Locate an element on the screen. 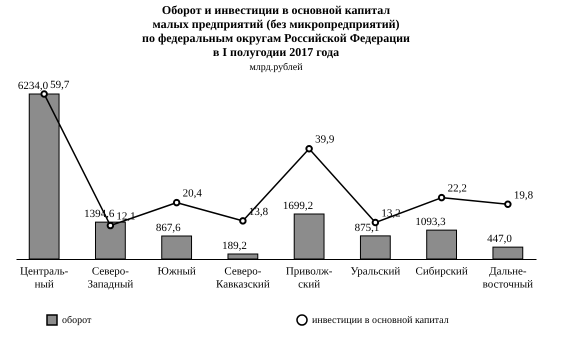 The height and width of the screenshot is (347, 576). data-label: 1699,2 is located at coordinates (298, 206).